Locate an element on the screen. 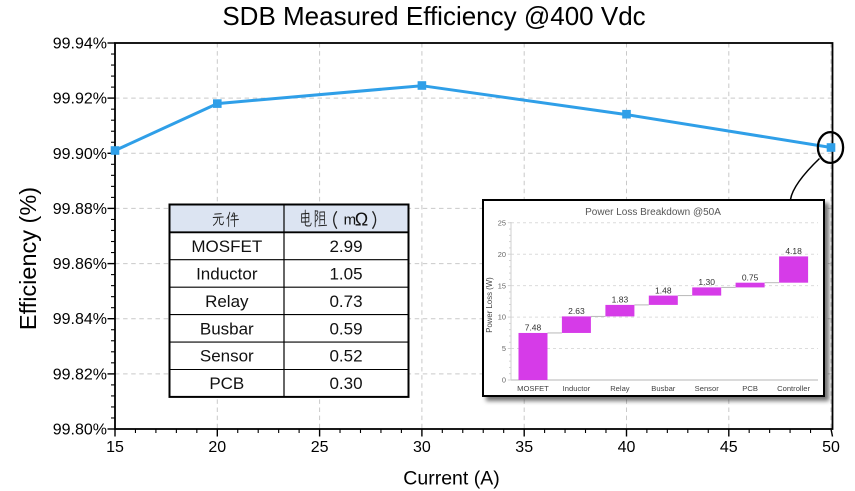 This screenshot has height=491, width=855. svg-text: 0.59 is located at coordinates (345, 328).